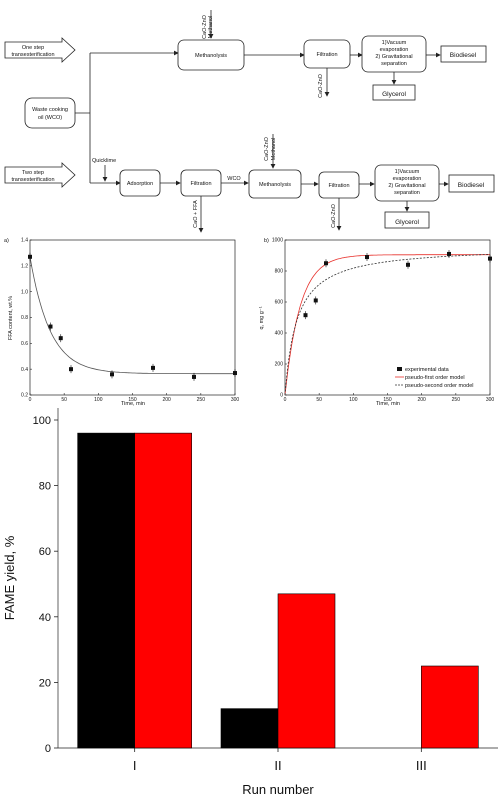 Image resolution: width=500 pixels, height=800 pixels. What do you see at coordinates (11, 318) in the screenshot?
I see `chart-a-ylabel: FFA content, wt.%` at bounding box center [11, 318].